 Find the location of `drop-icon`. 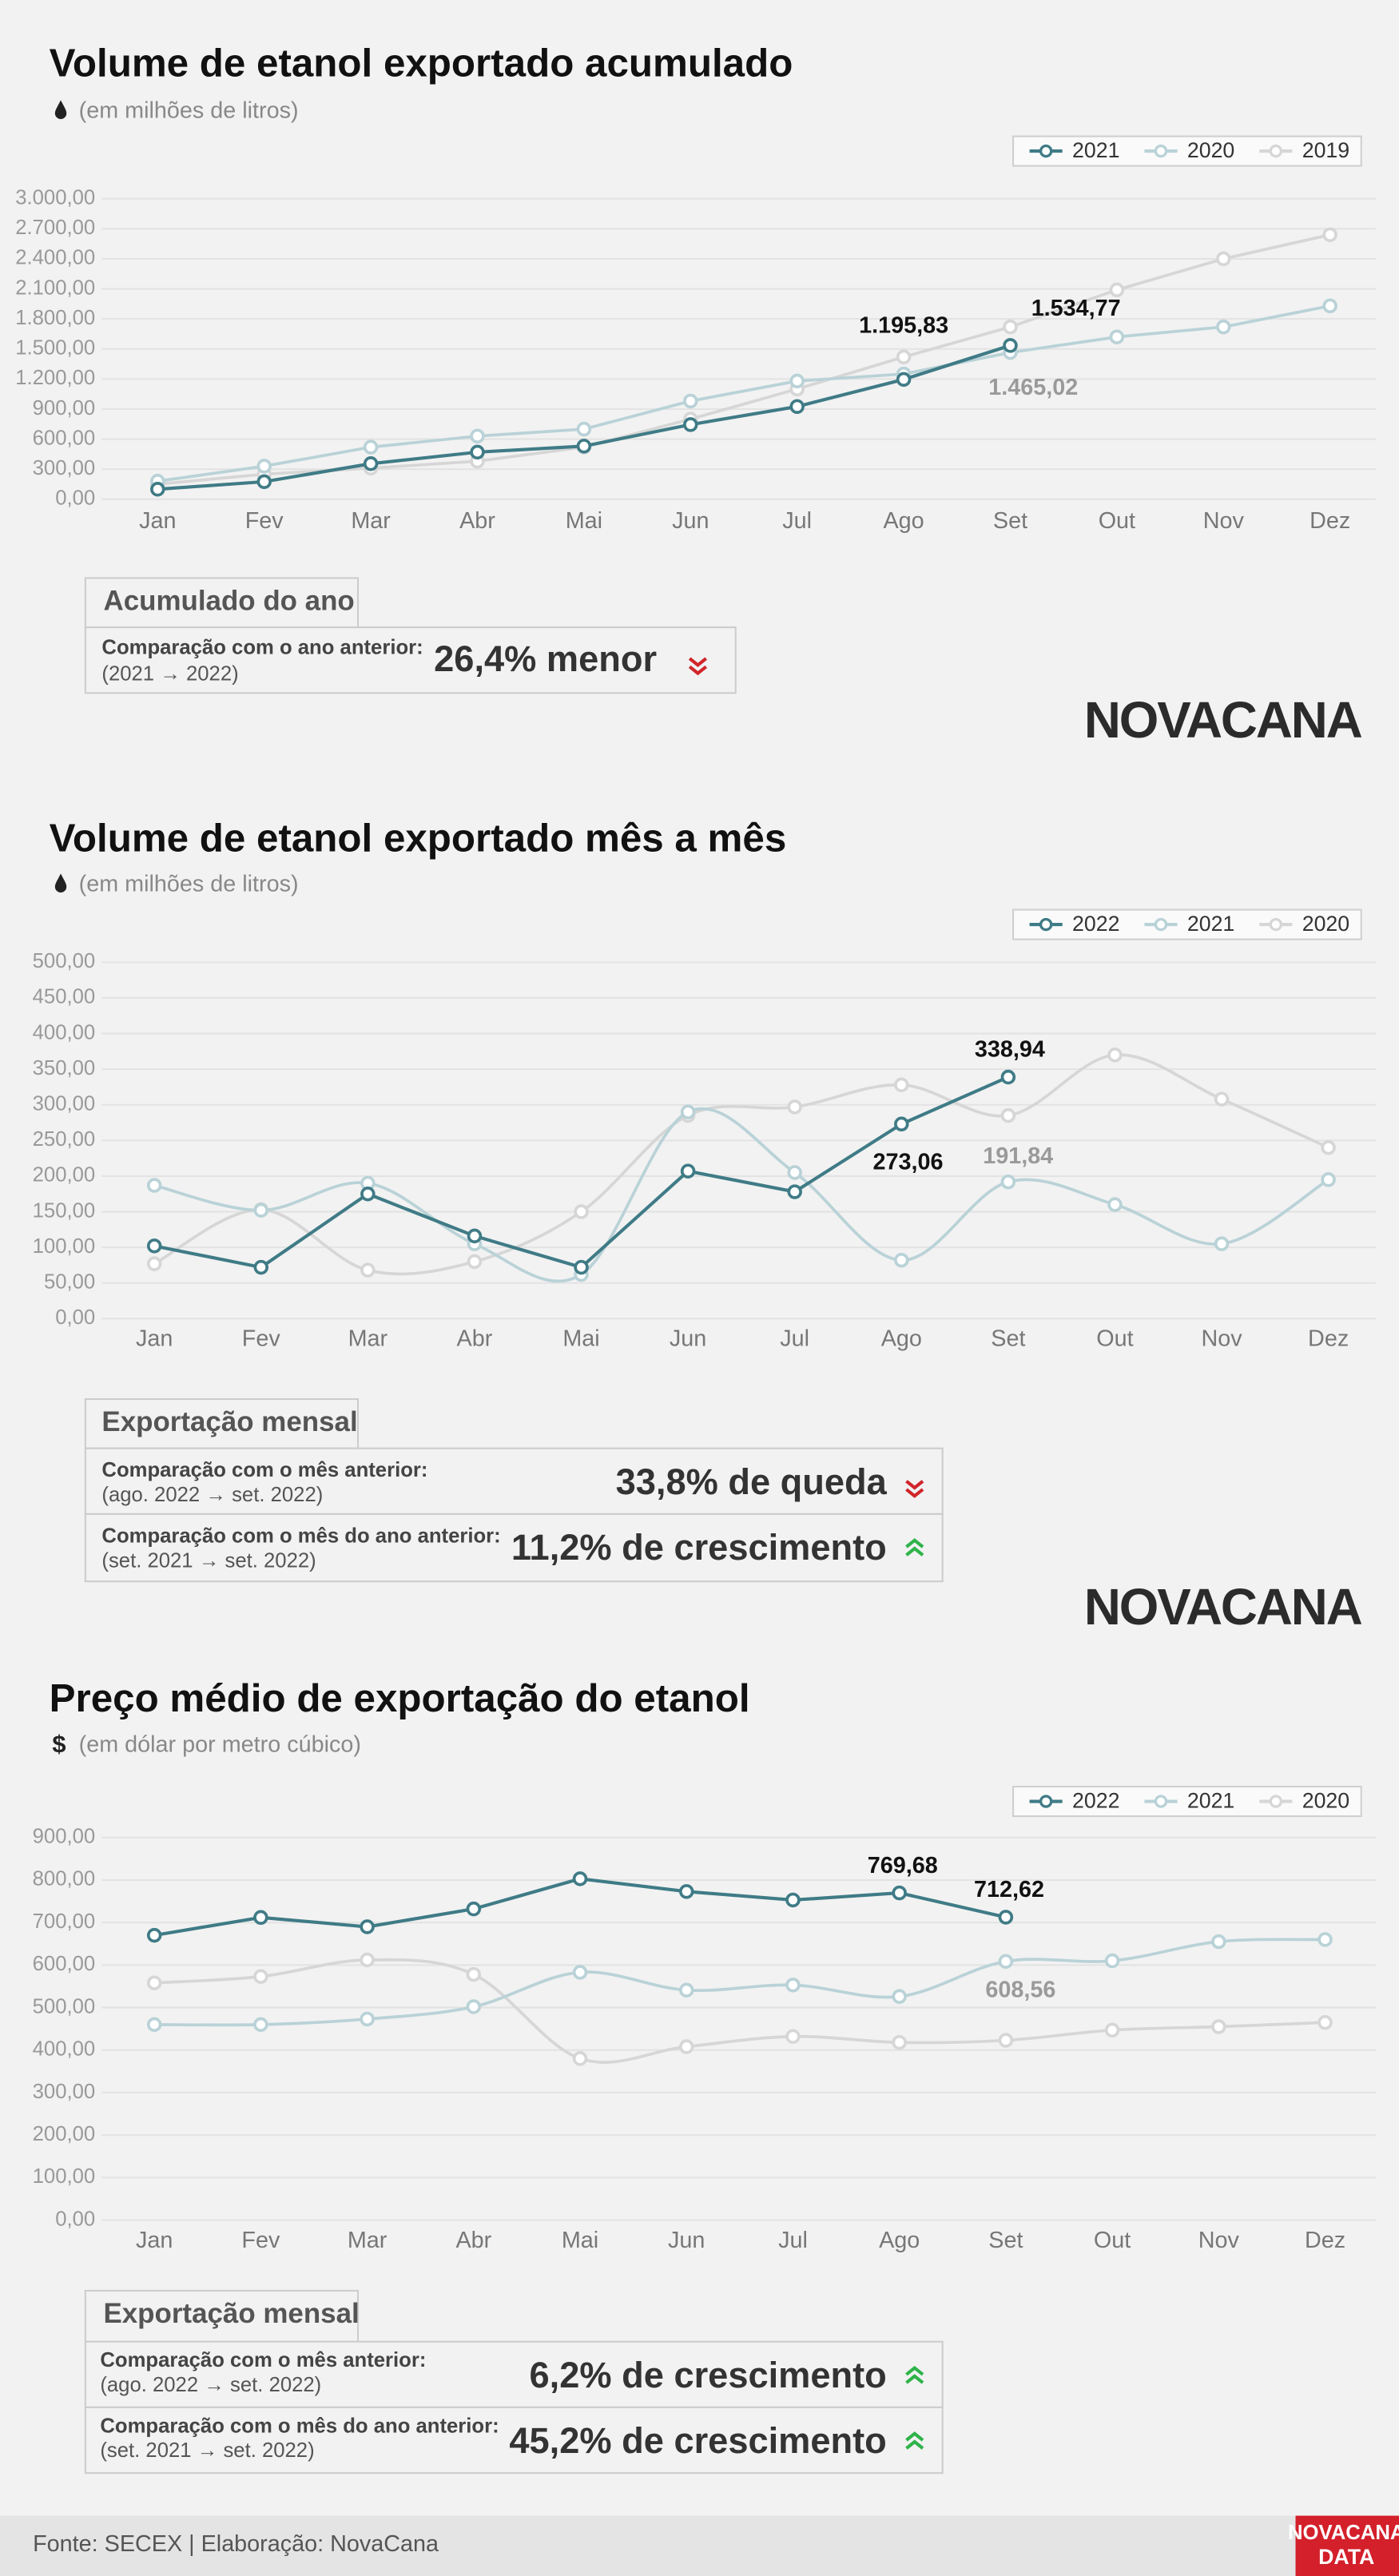

drop-icon is located at coordinates (61, 110).